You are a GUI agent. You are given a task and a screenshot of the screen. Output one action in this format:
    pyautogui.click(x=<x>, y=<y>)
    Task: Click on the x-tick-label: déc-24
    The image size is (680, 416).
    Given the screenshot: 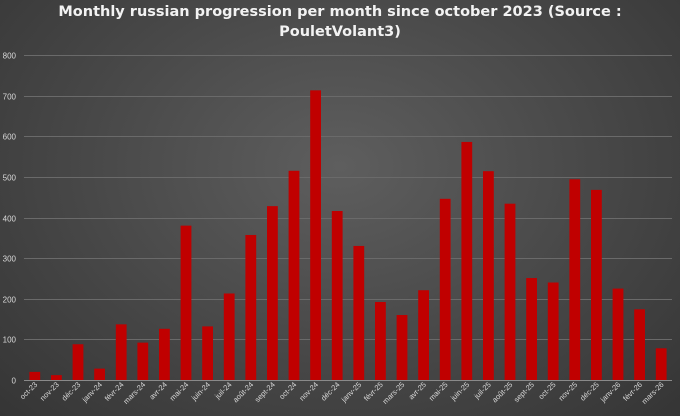 What is the action you would take?
    pyautogui.click(x=330, y=391)
    